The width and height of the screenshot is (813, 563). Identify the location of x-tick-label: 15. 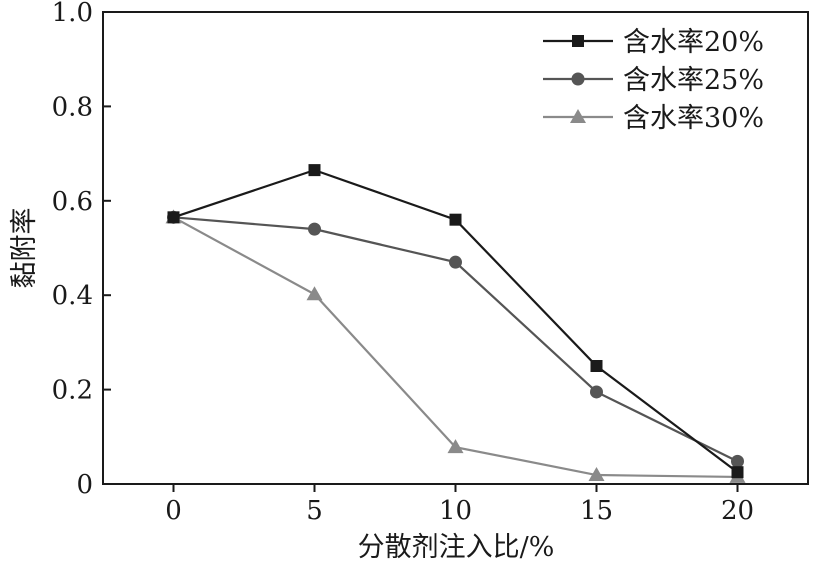
(596, 511).